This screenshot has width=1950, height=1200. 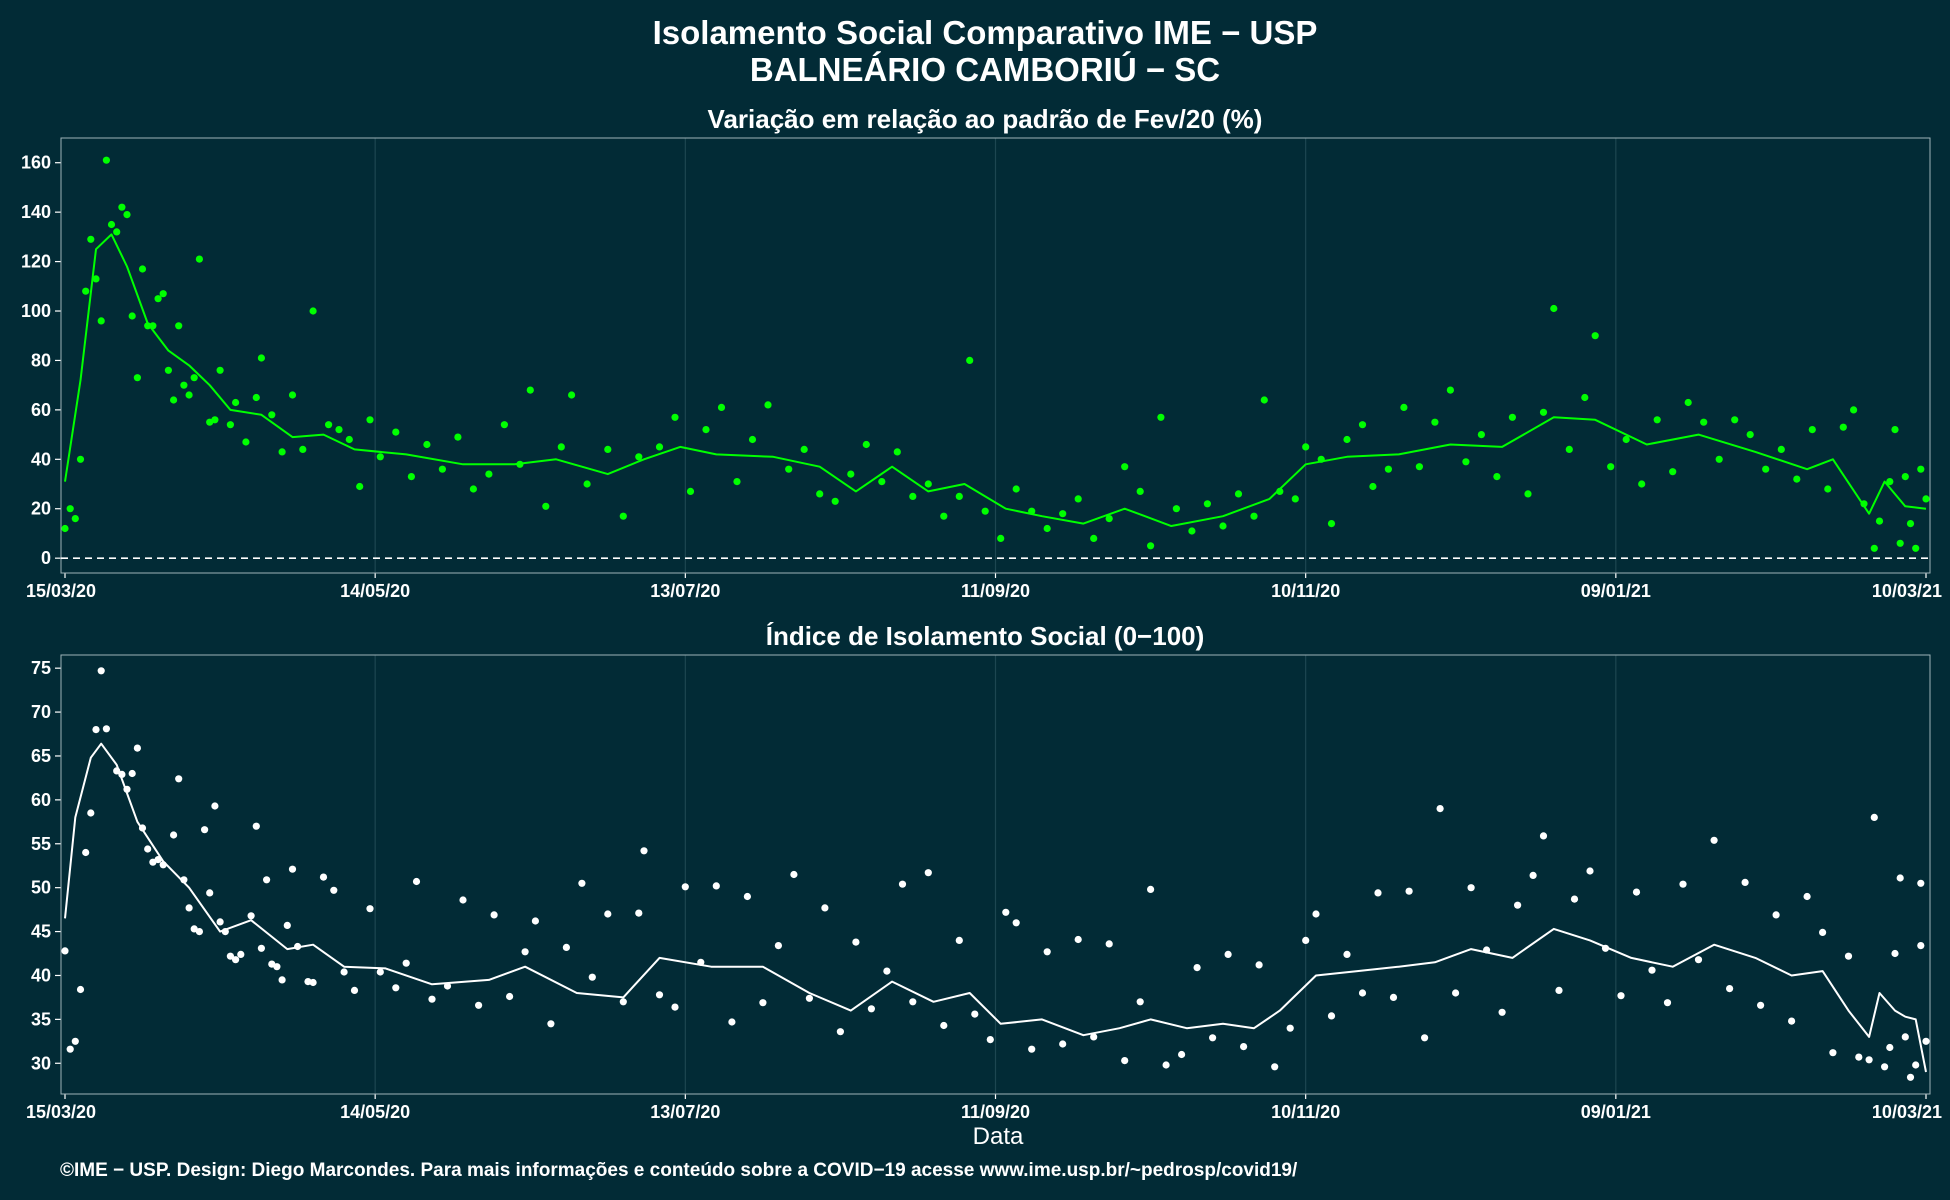 I want to click on panel1-y-tick-label: 160, so click(x=36, y=163).